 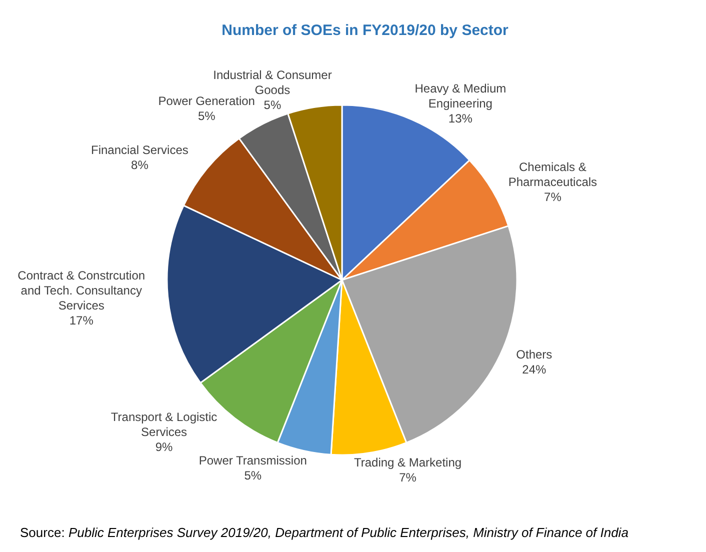 I want to click on data-label: 9%, so click(x=164, y=447).